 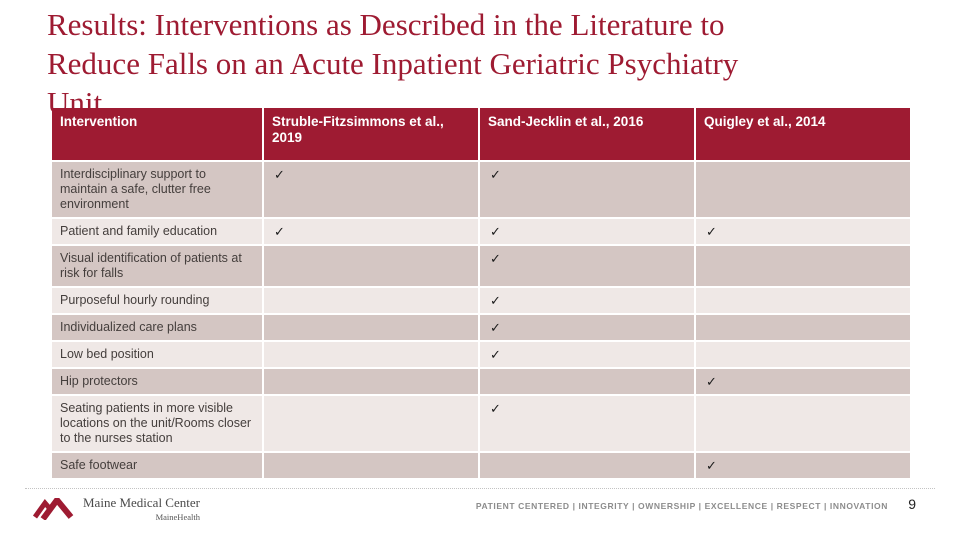 I want to click on logo-parent-name: MaineHealth, so click(x=177, y=517).